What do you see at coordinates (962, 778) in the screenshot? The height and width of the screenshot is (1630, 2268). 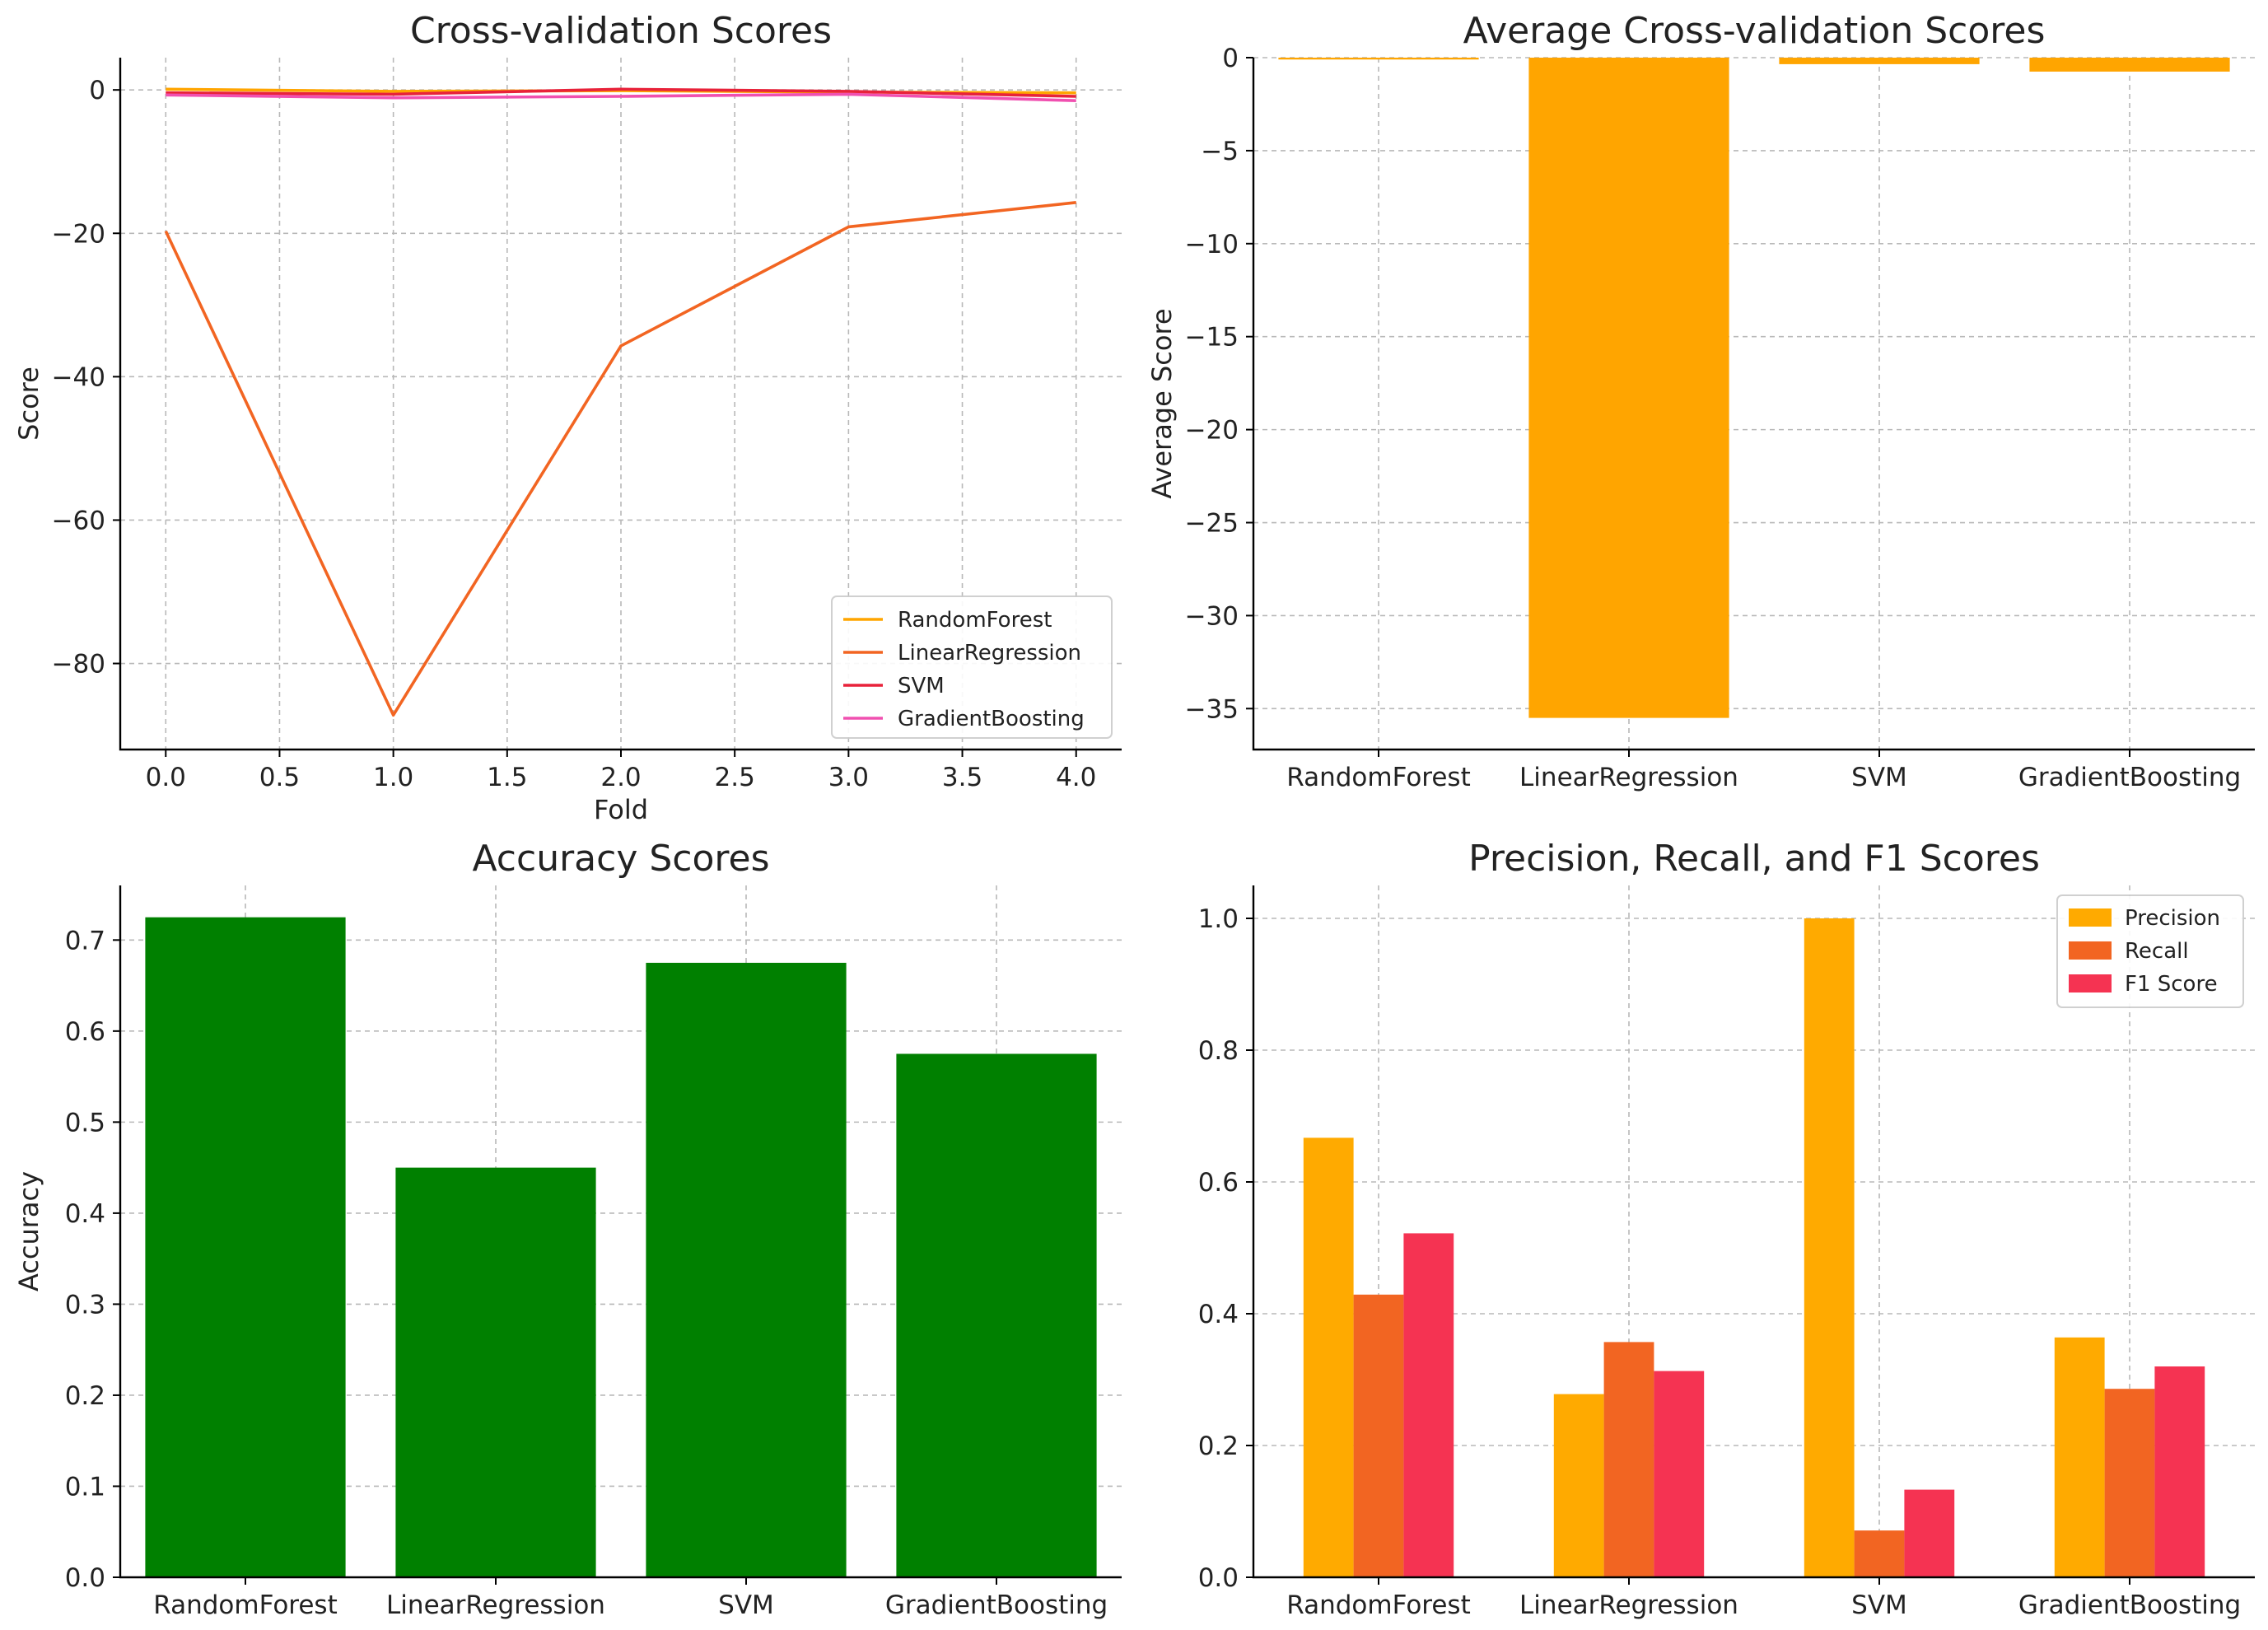 I see `x-tick-label: 3.5` at bounding box center [962, 778].